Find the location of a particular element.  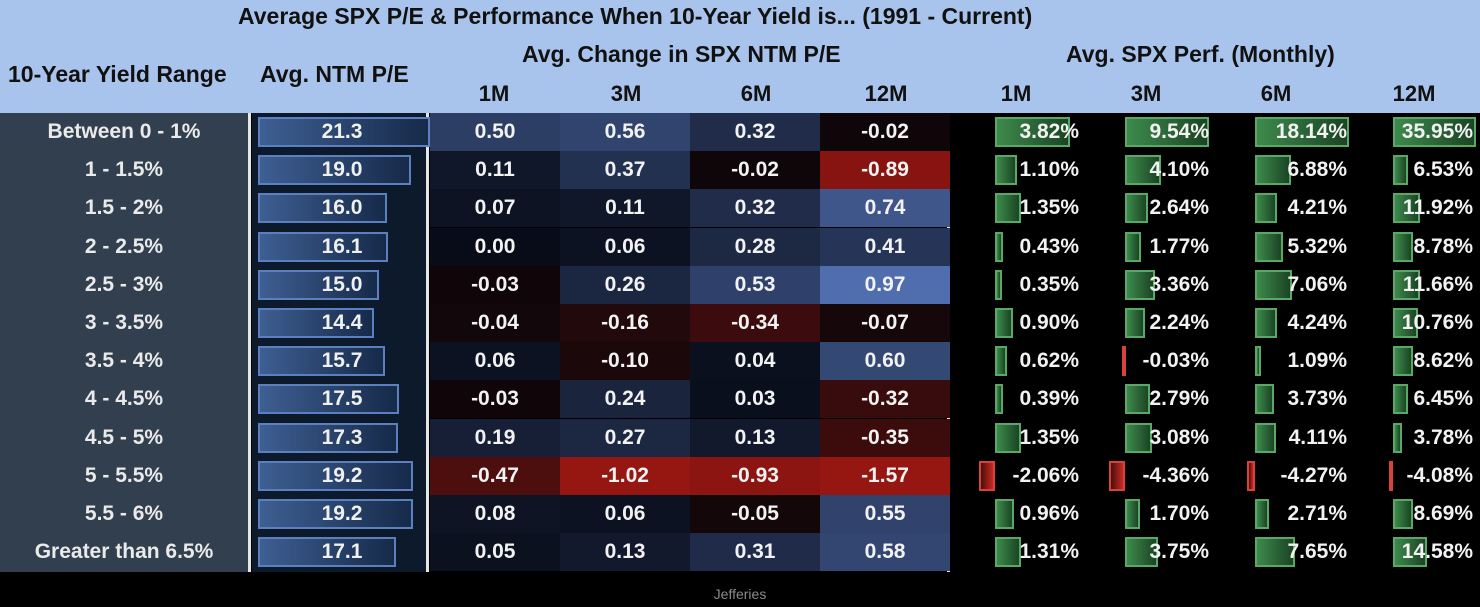

perf-value: 3.75% is located at coordinates (1179, 552).